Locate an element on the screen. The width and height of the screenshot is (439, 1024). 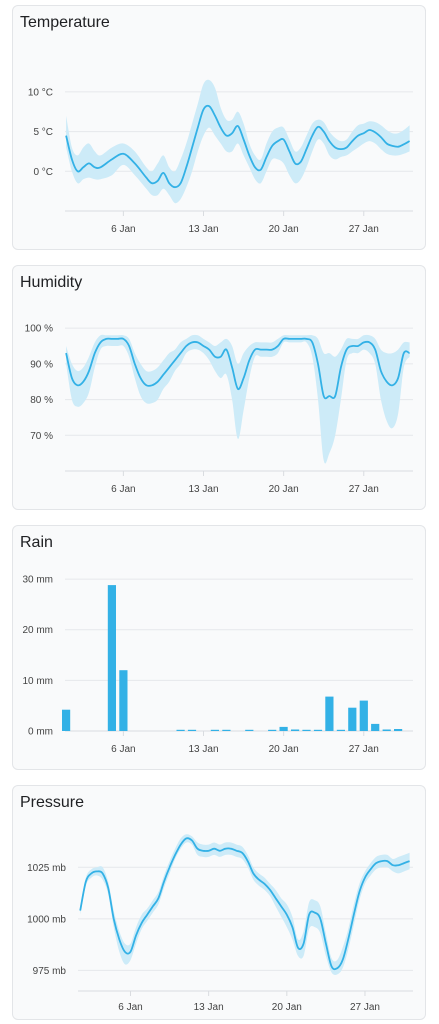
pressure-x-tick-label: 6 Jan is located at coordinates (130, 1007).